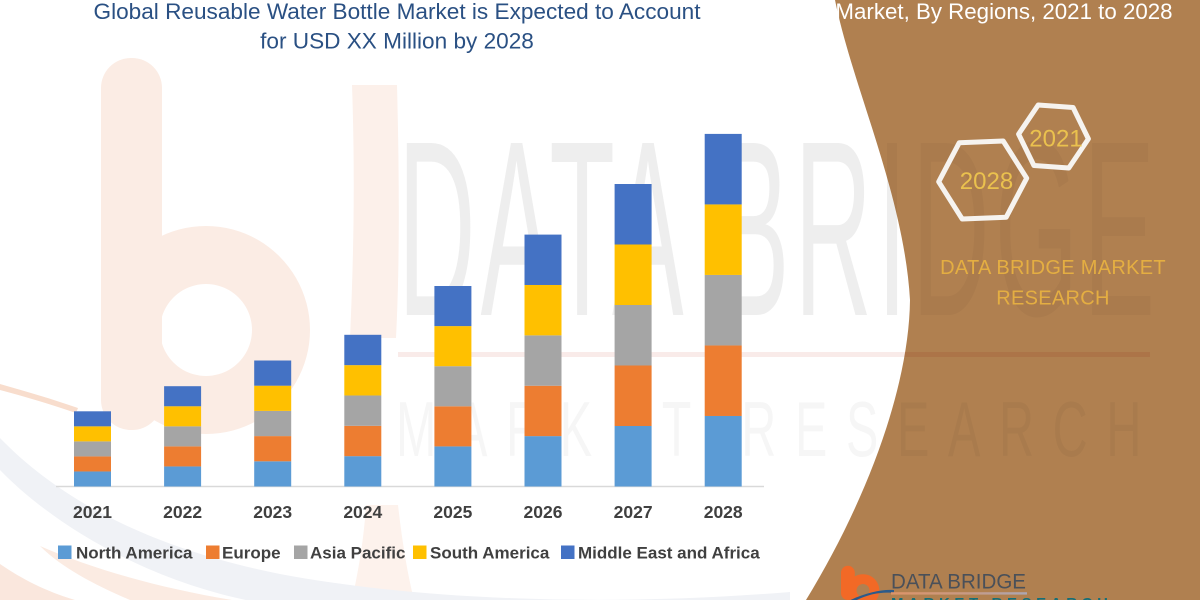 The height and width of the screenshot is (600, 1200). I want to click on svg-text:Market, By Regions, 2021 to 20: Market, By Regions, 2021 to 2028, so click(1003, 12).